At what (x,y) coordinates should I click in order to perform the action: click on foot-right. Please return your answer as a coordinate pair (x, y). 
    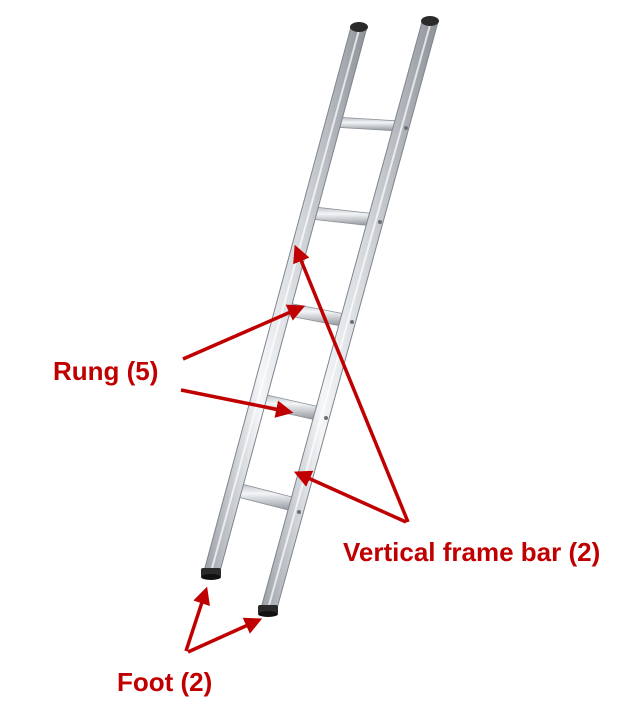
    Looking at the image, I should click on (268, 611).